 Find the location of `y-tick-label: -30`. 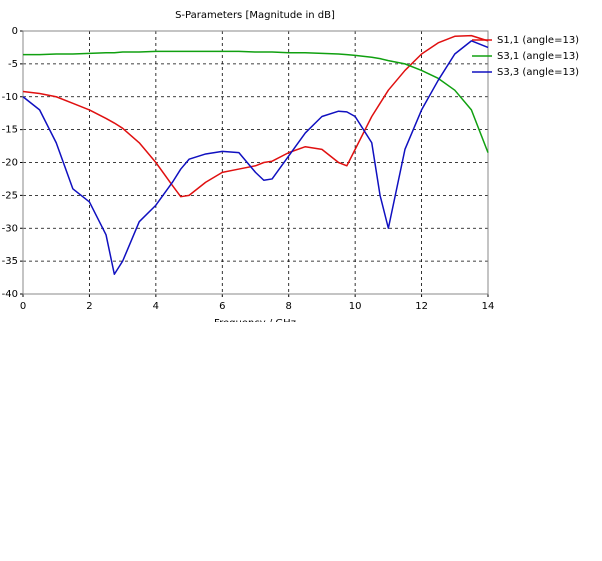

y-tick-label: -30 is located at coordinates (10, 228).